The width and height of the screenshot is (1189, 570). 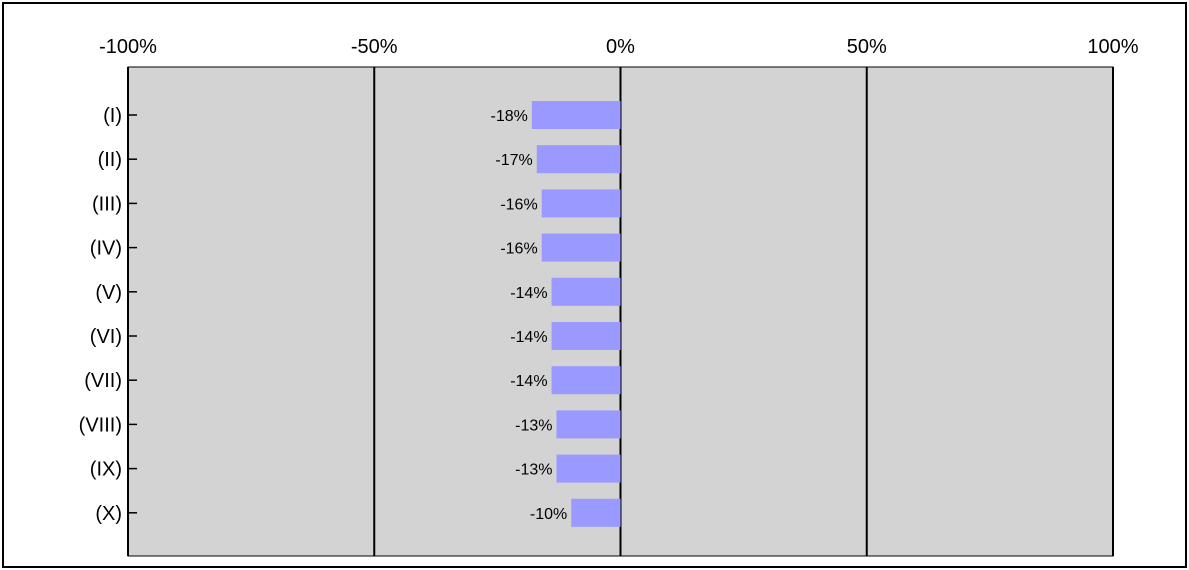 I want to click on value-label: -10%, so click(x=548, y=514).